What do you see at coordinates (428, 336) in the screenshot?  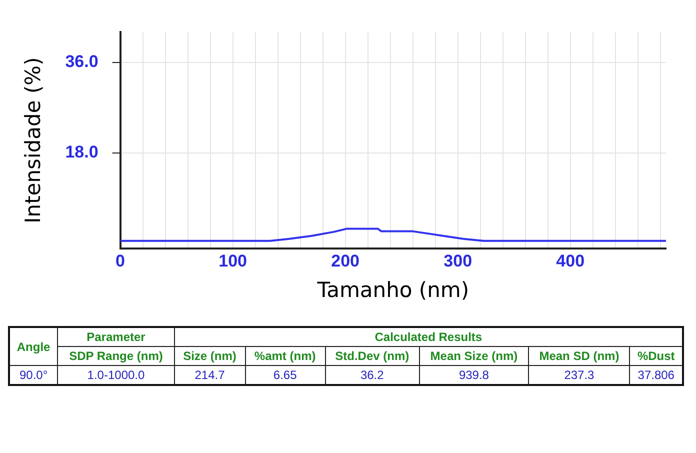 I see `text: Calculated Results` at bounding box center [428, 336].